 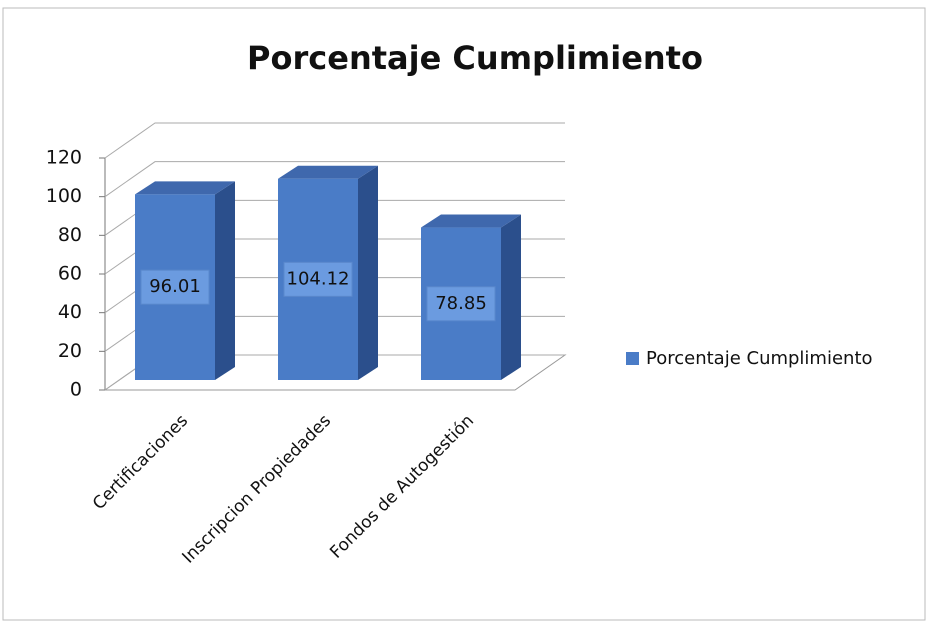 I want to click on legend-label: Porcentaje Cumplimiento, so click(x=759, y=358).